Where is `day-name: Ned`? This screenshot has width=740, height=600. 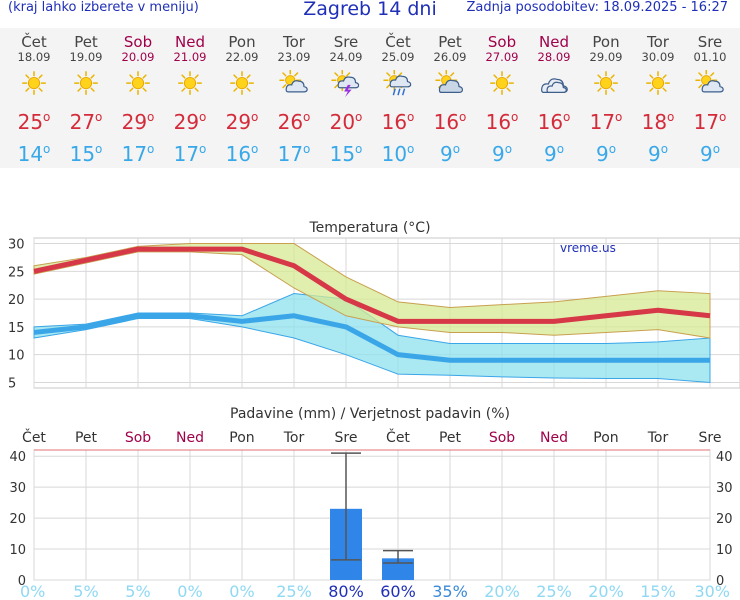 day-name: Ned is located at coordinates (554, 42).